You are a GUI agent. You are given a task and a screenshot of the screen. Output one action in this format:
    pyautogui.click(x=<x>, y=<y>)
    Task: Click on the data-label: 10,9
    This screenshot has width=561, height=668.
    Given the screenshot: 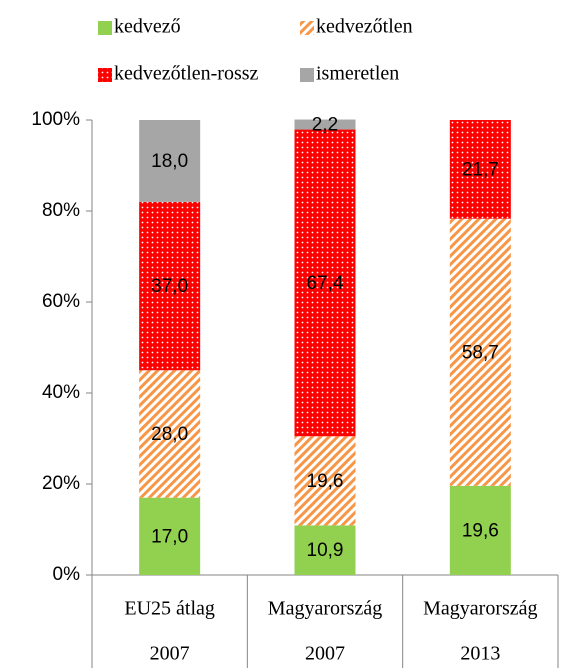 What is the action you would take?
    pyautogui.click(x=325, y=550)
    